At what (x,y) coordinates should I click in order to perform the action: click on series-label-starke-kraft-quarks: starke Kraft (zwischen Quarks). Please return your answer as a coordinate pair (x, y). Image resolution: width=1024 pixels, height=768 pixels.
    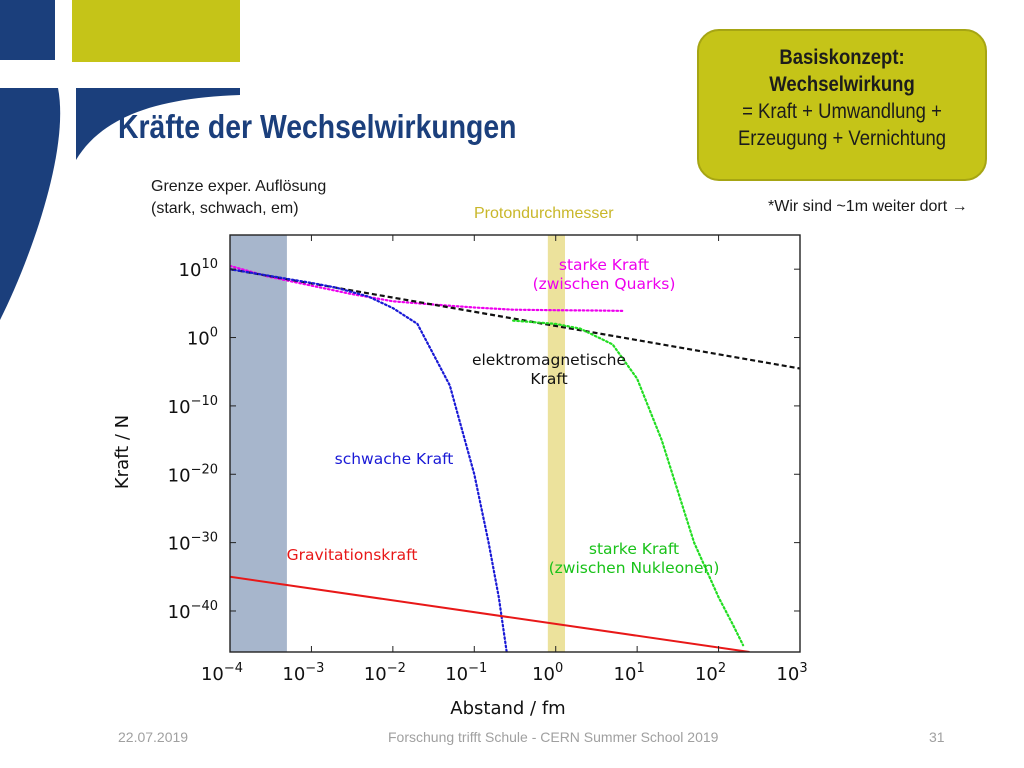
    Looking at the image, I should click on (604, 274).